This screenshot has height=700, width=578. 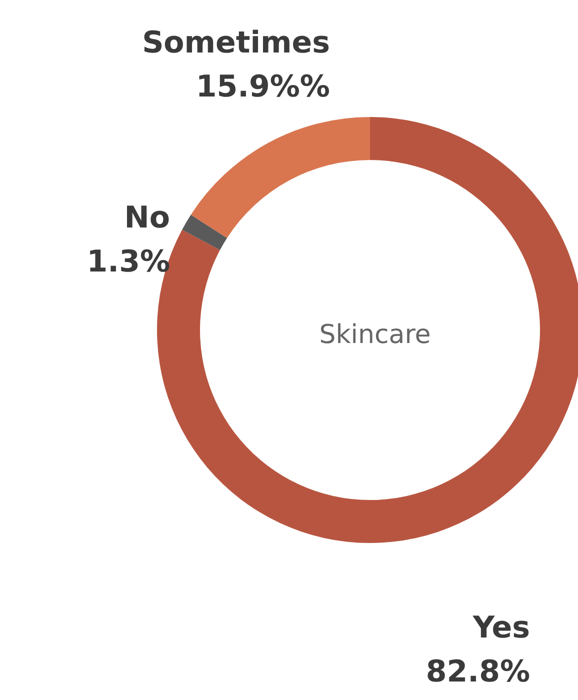 What do you see at coordinates (375, 335) in the screenshot?
I see `text: Skincare` at bounding box center [375, 335].